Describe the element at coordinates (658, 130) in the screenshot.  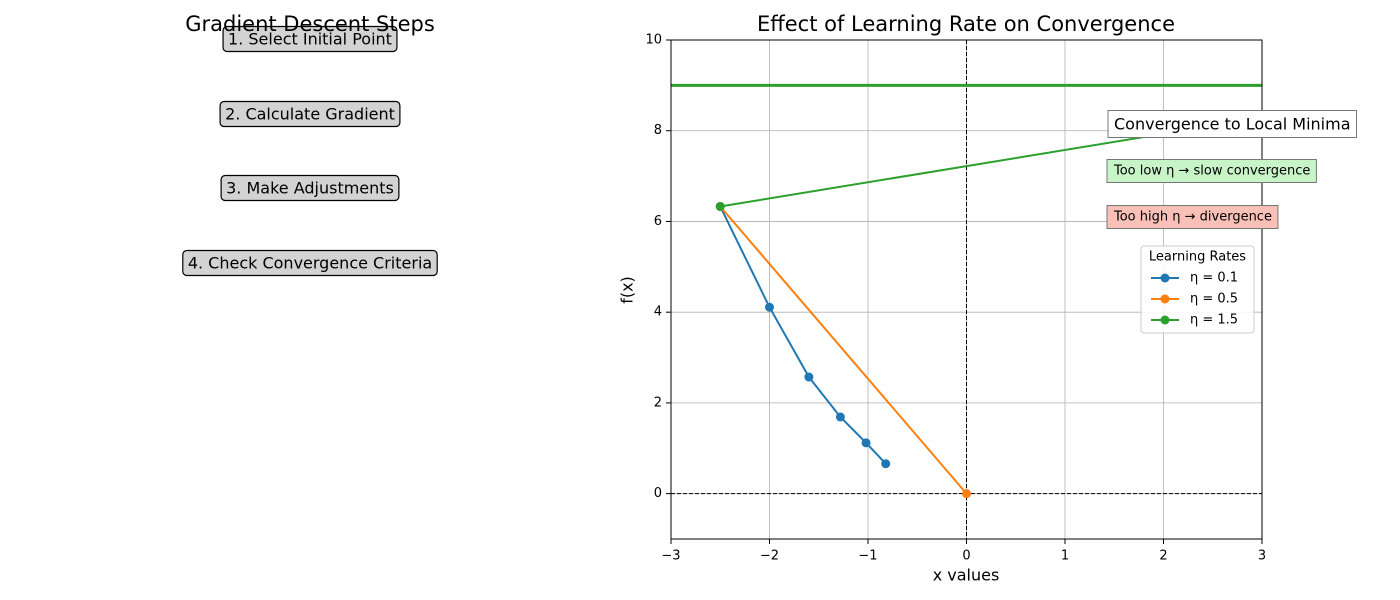
I see `y-tick-label: 8` at that location.